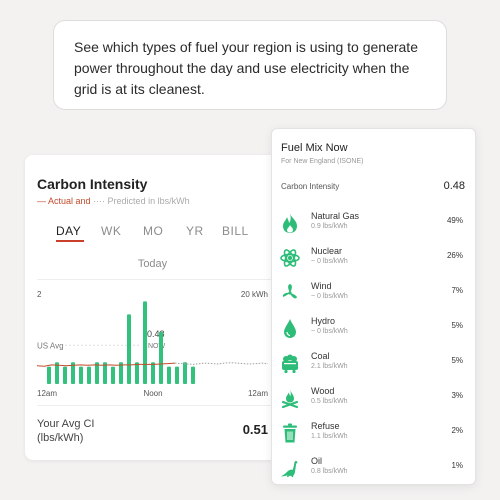  Describe the element at coordinates (158, 279) in the screenshot. I see `chart-top-divider` at that location.